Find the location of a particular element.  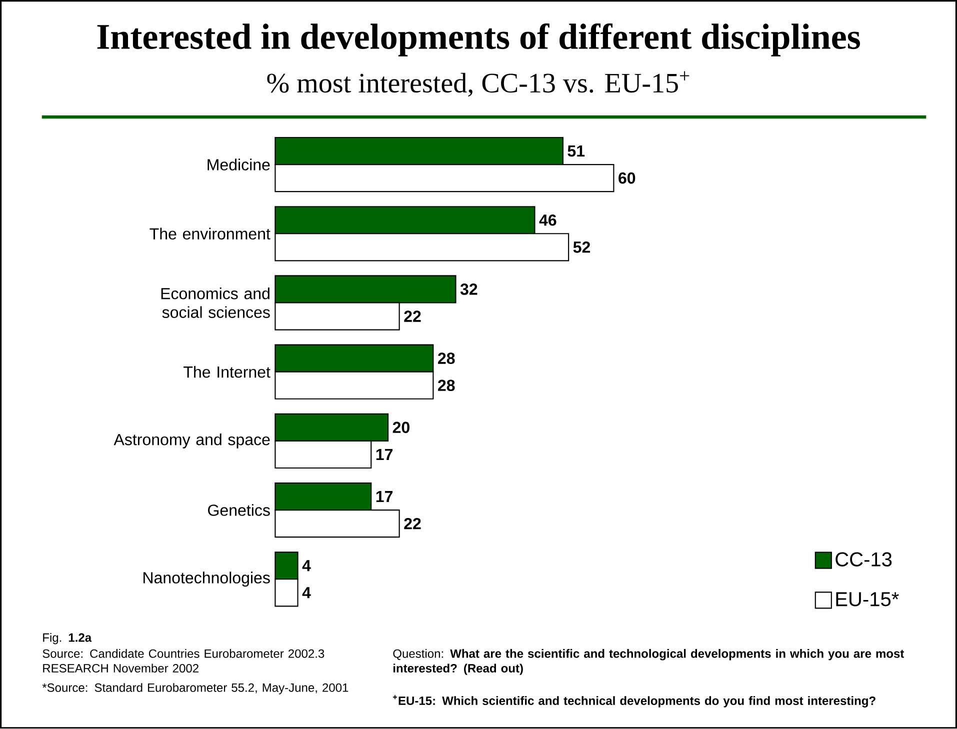

text: *Source: Standard Eurobarometer 55.2, May-June, 2001 is located at coordinates (195, 688).